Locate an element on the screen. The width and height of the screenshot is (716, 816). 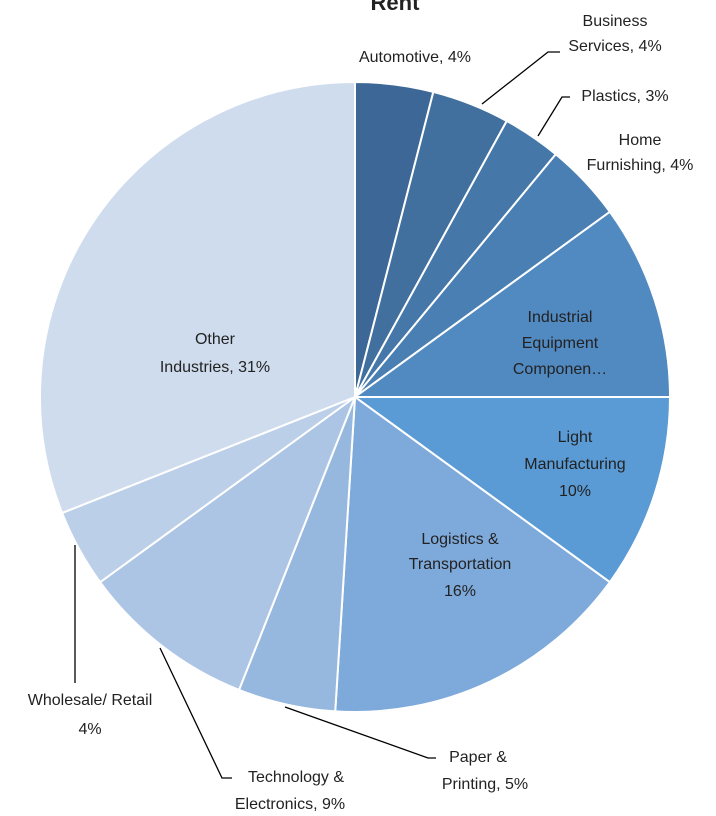
slice-label: Manufacturing is located at coordinates (574, 464).